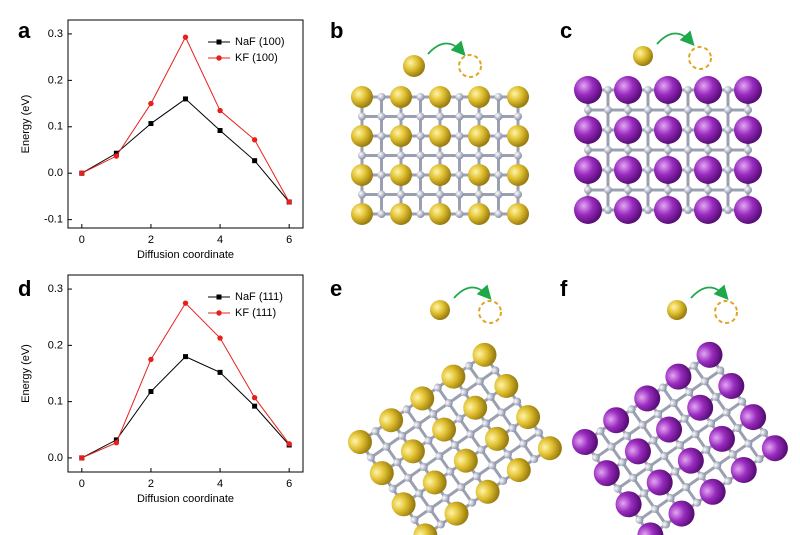 This screenshot has width=800, height=535. I want to click on crystal-structure, so click(440, 155).